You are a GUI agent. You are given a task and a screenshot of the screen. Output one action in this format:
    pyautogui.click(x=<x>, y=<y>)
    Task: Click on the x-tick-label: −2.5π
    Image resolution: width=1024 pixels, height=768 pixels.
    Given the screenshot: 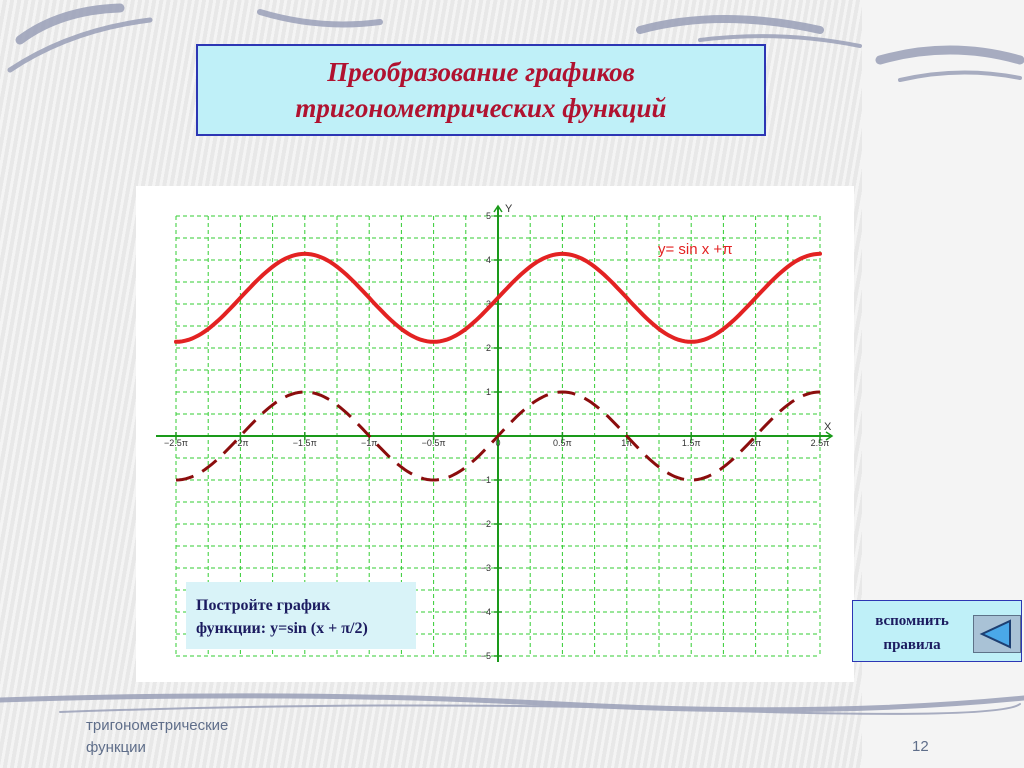 What is the action you would take?
    pyautogui.click(x=176, y=443)
    